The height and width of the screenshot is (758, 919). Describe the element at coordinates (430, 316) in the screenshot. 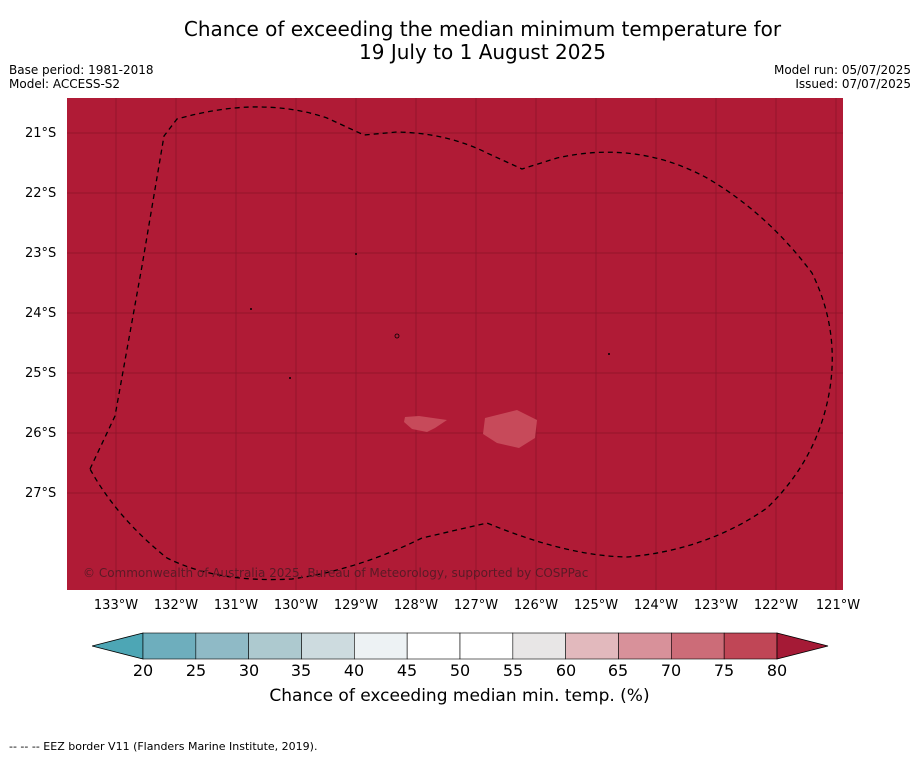

I see `island-dots` at that location.